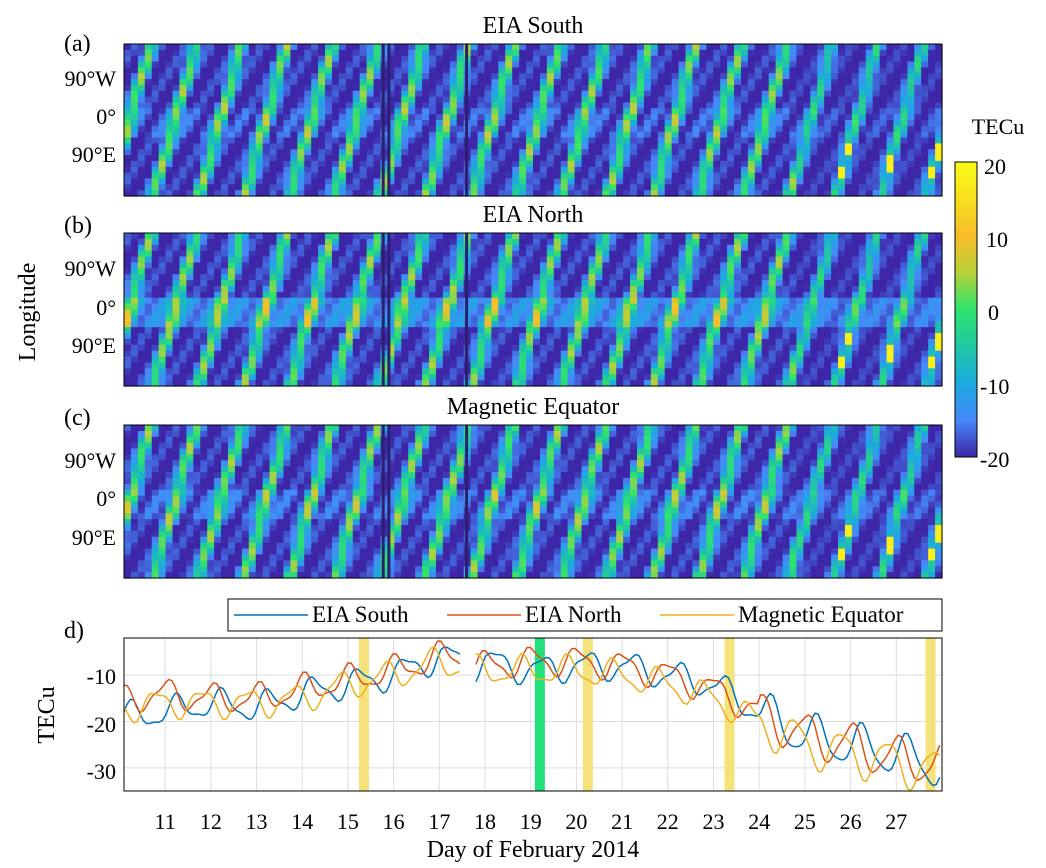 This screenshot has height=868, width=1046. I want to click on panel-a-label: (a), so click(77, 44).